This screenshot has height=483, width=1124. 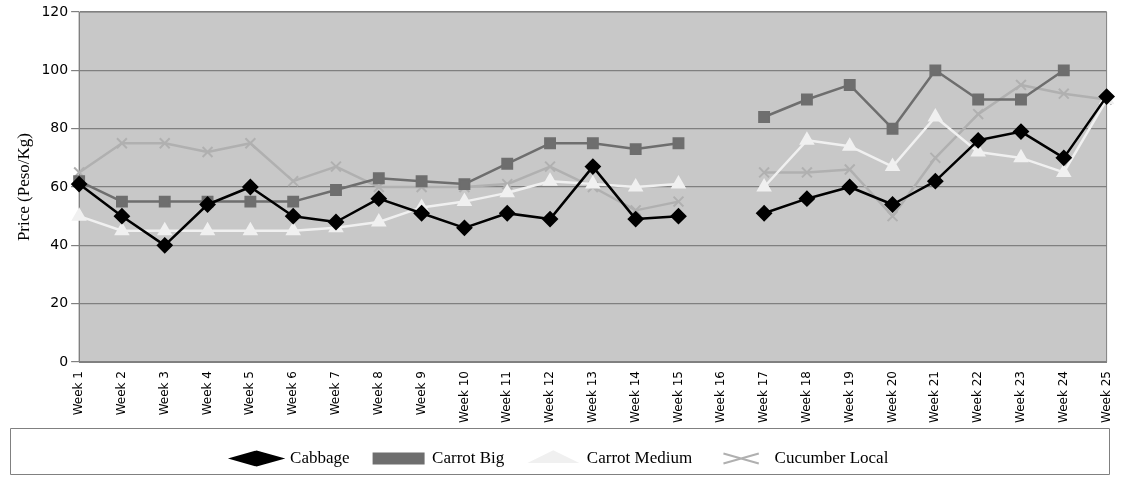 What do you see at coordinates (59, 127) in the screenshot?
I see `y-tick-label: 80` at bounding box center [59, 127].